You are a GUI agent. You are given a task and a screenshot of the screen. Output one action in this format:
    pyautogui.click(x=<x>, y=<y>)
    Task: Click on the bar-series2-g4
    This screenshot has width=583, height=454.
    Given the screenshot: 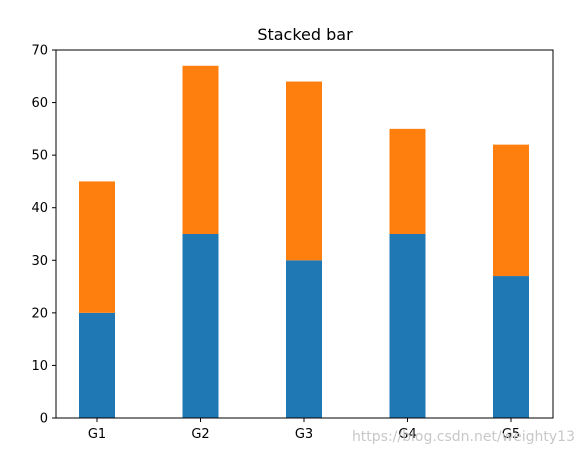 What is the action you would take?
    pyautogui.click(x=407, y=181)
    